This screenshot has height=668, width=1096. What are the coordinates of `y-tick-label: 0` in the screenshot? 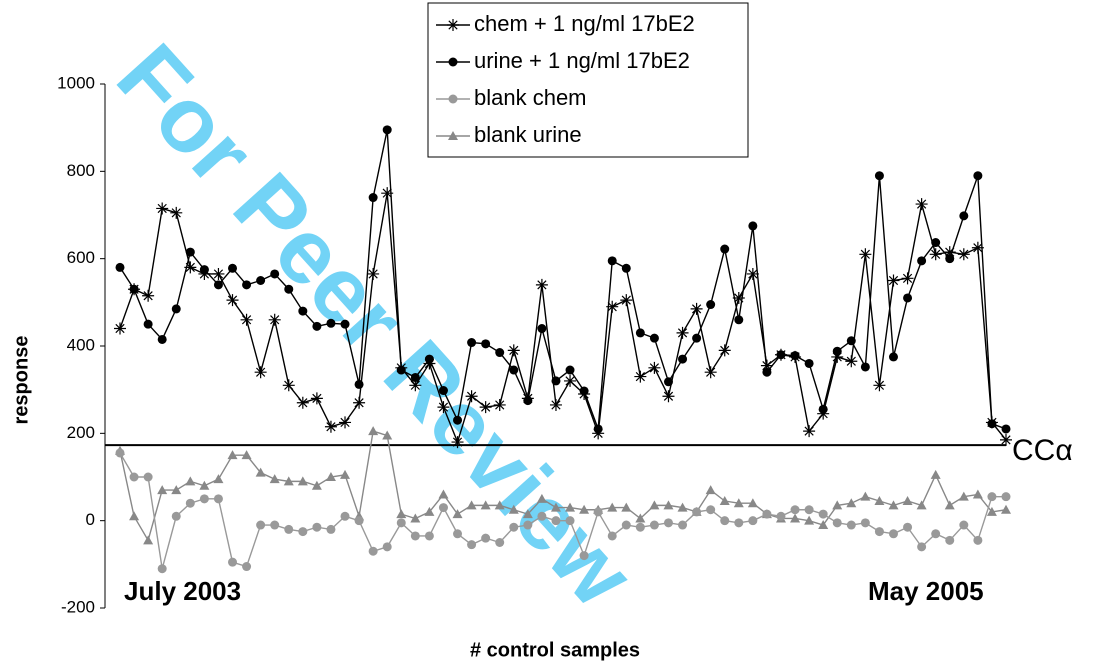 It's located at (90, 519).